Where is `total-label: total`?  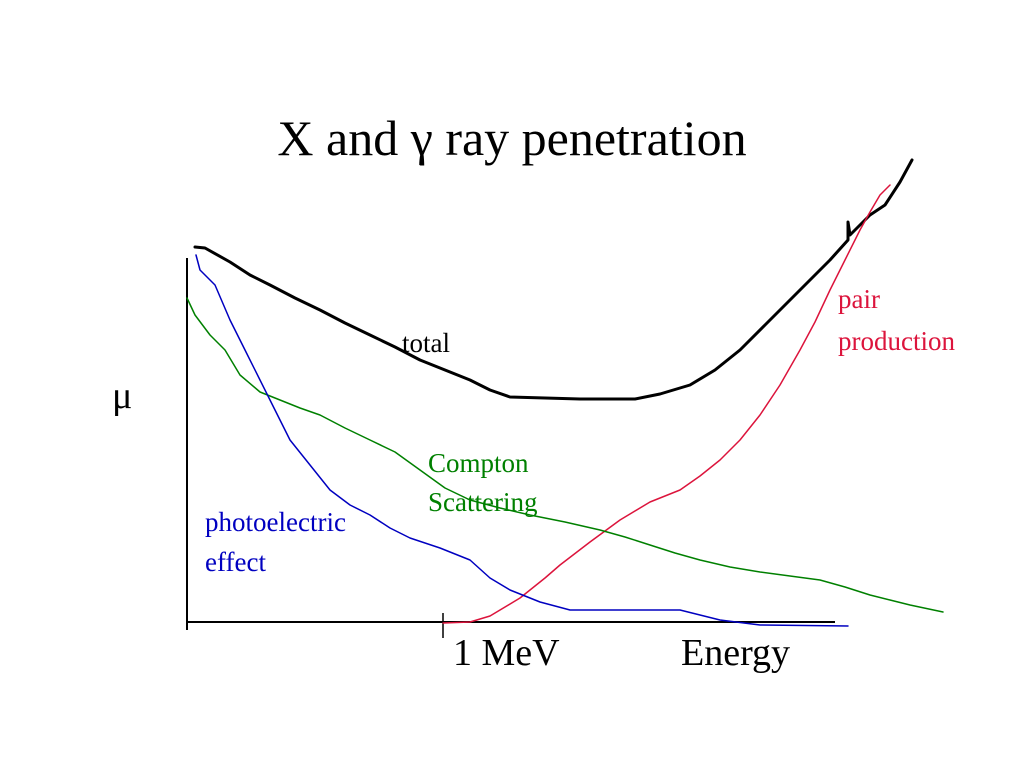
total-label: total is located at coordinates (426, 343).